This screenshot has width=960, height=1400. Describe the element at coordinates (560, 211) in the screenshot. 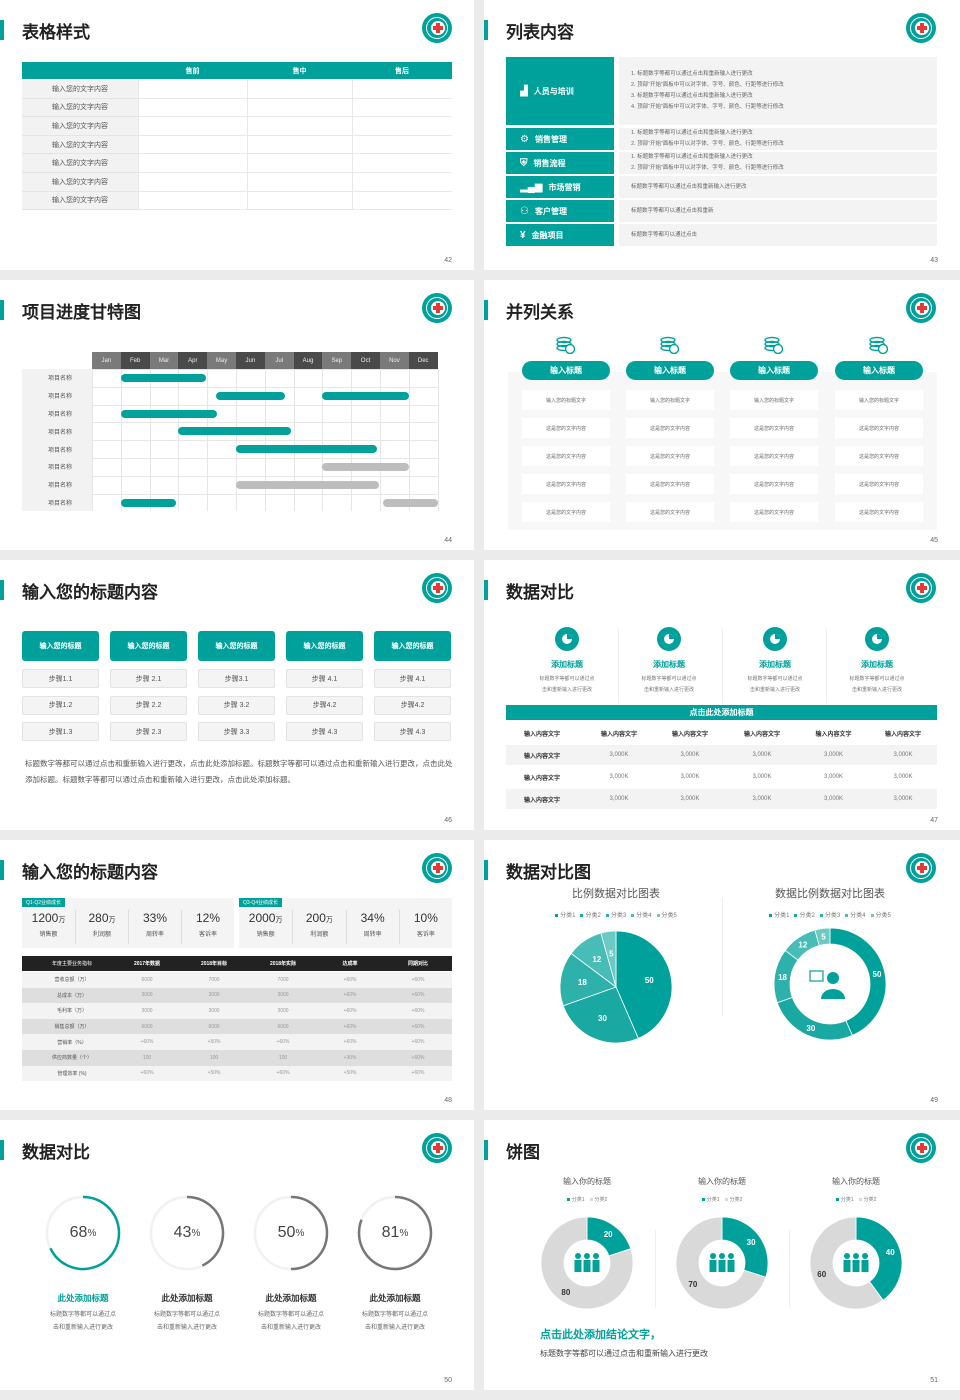

I see `list-item-5: ⚇ 客户管理` at that location.